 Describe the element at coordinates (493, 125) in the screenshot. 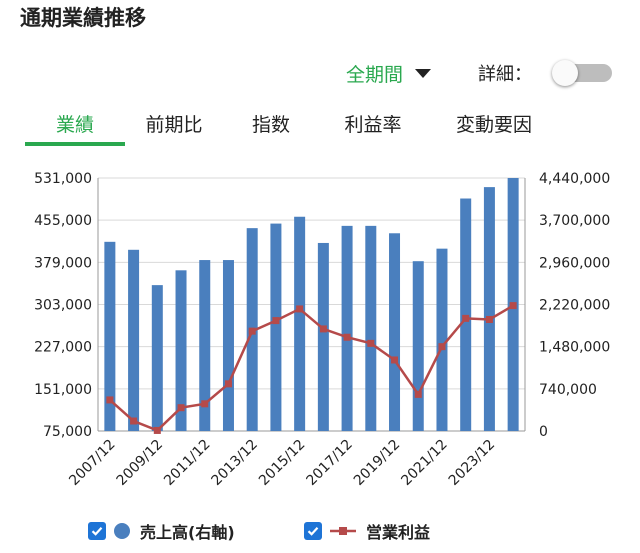

I see `tab-factors: 変動要因` at that location.